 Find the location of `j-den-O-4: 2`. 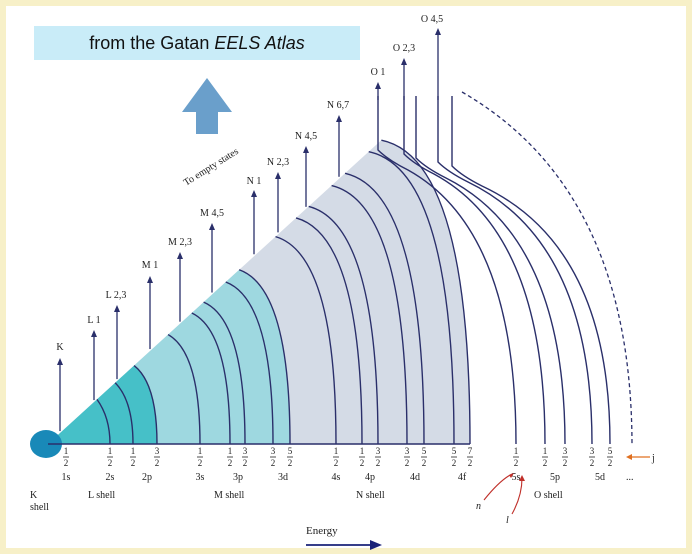

j-den-O-4: 2 is located at coordinates (610, 463).